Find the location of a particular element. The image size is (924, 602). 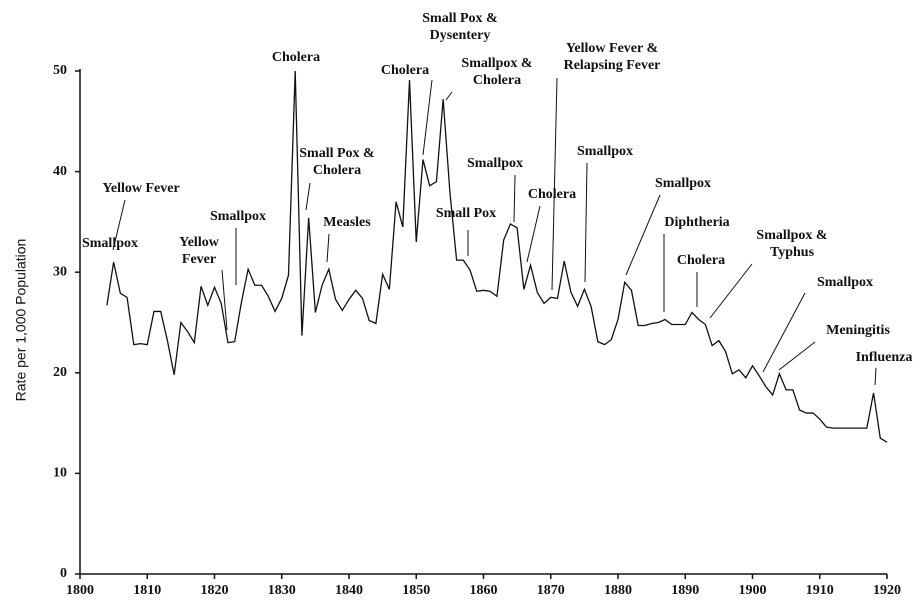

x-tick-label: 1900 is located at coordinates (753, 590).